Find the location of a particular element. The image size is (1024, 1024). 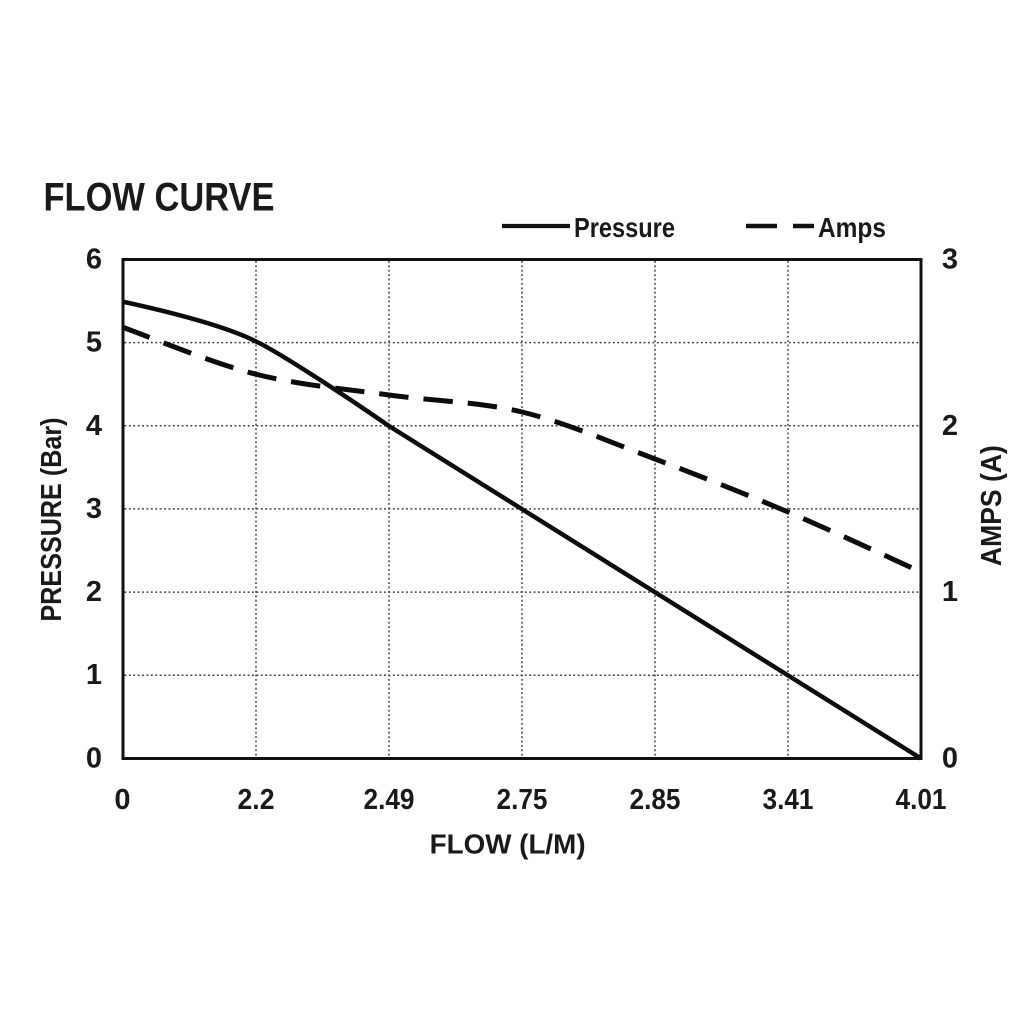

svg-text: PRESSURE (Bar) is located at coordinates (52, 520).